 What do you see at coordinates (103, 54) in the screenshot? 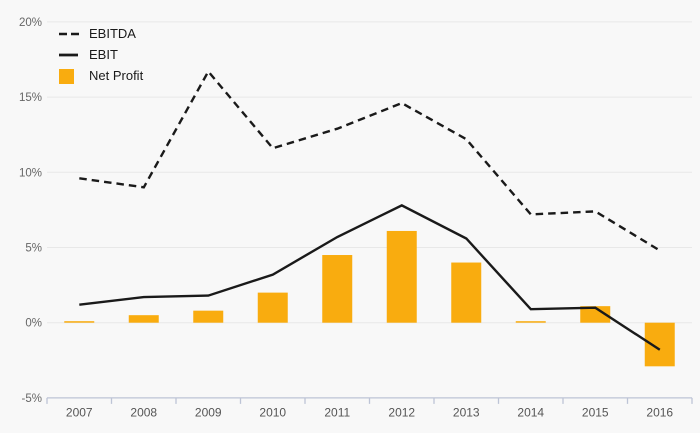
I see `legend-label-ebit: EBIT` at bounding box center [103, 54].